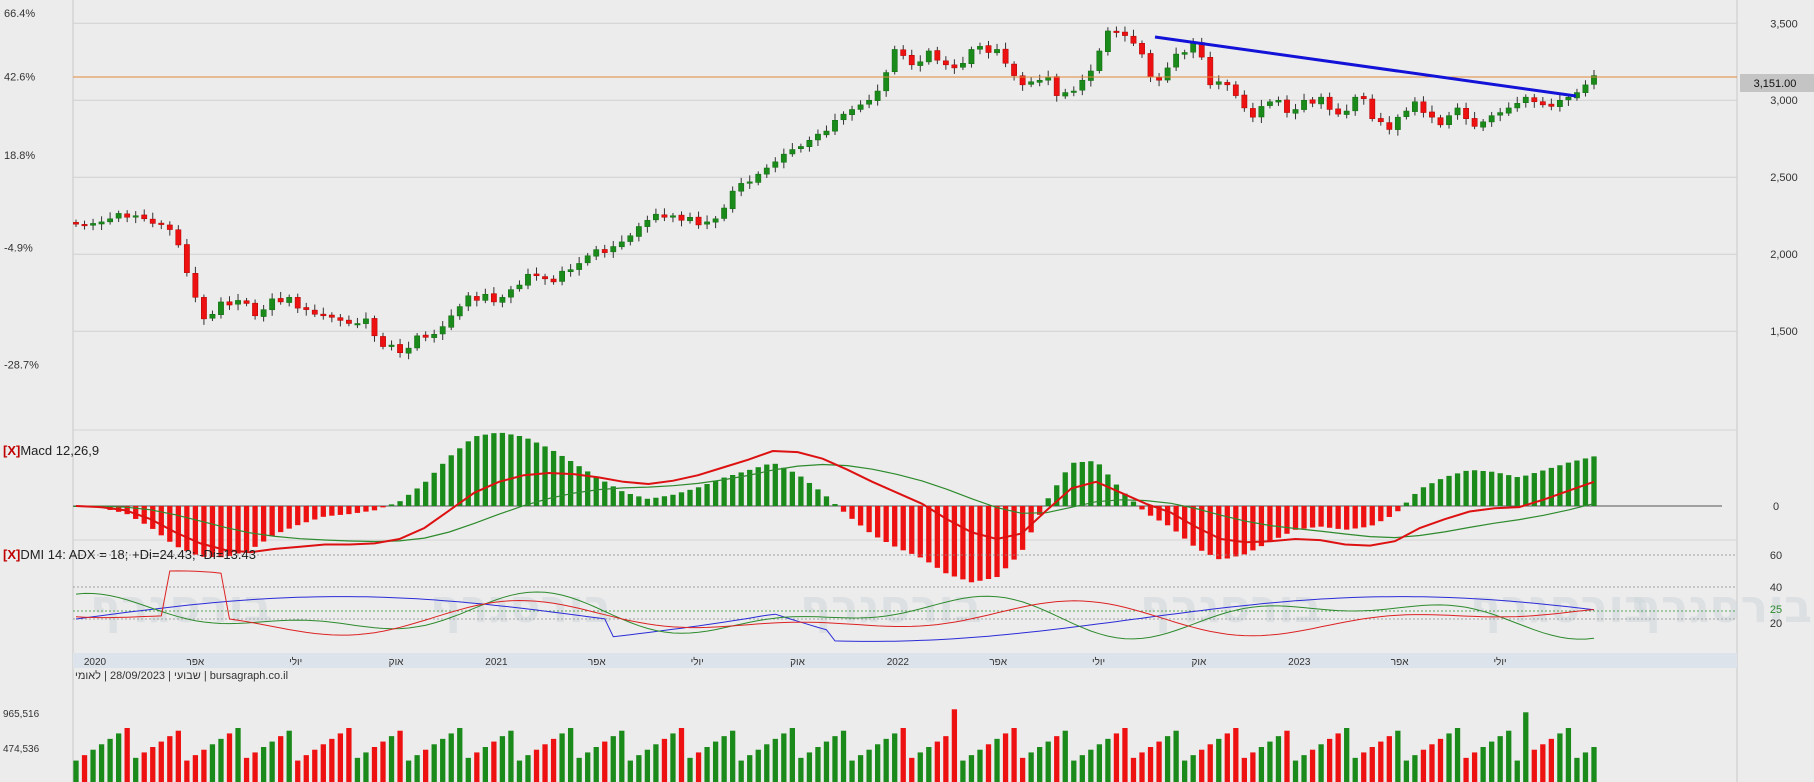 The height and width of the screenshot is (782, 1814). What do you see at coordinates (11, 554) in the screenshot?
I see `dmi-close-button: [X]` at bounding box center [11, 554].